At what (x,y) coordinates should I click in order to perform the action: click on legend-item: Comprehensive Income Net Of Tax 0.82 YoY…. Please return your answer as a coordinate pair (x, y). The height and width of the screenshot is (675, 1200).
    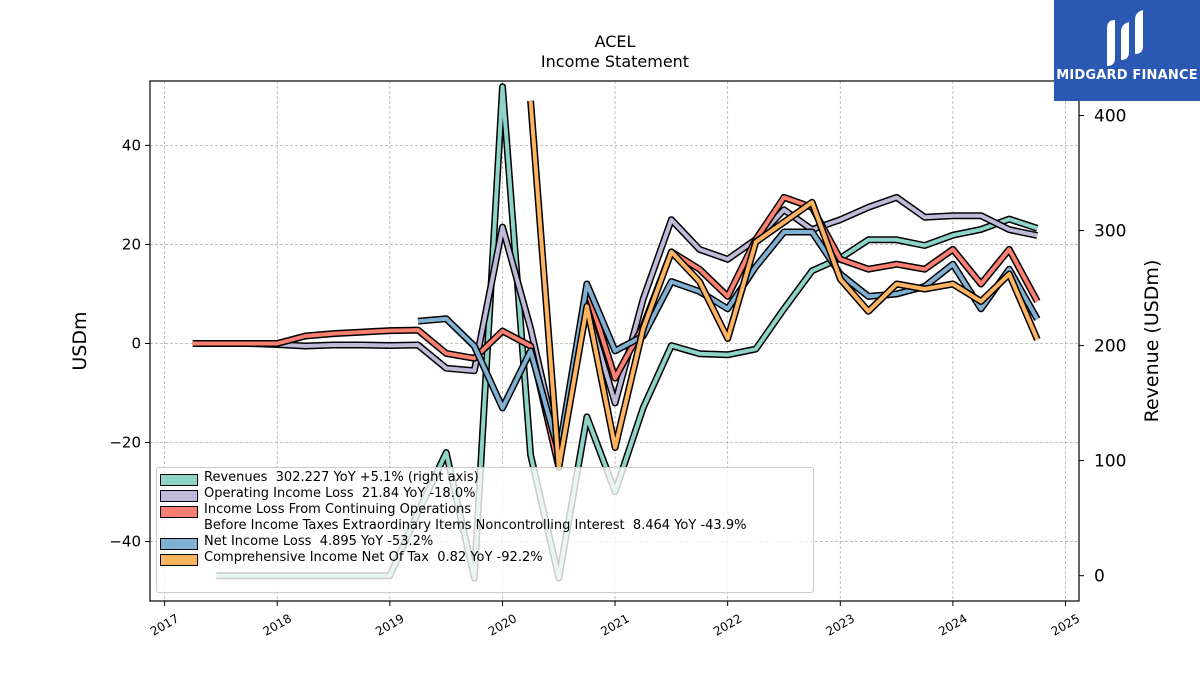
    Looking at the image, I should click on (482, 558).